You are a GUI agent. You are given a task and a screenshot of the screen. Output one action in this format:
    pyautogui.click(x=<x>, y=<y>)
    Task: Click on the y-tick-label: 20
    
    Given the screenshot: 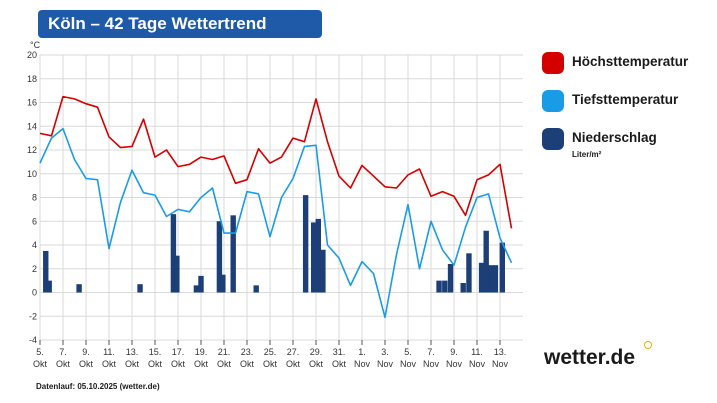 What is the action you would take?
    pyautogui.click(x=32, y=55)
    